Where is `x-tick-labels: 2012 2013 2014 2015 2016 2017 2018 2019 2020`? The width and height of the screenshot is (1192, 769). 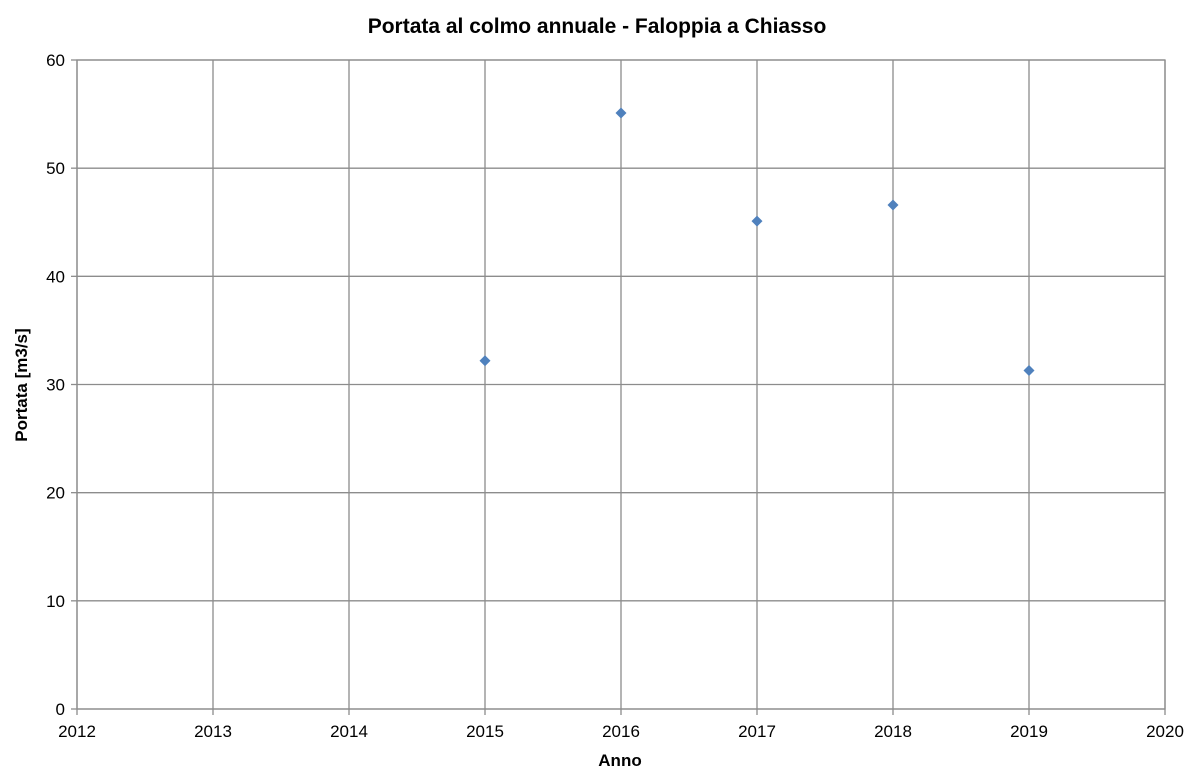 x-tick-labels: 2012 2013 2014 2015 2016 2017 2018 2019 2020 is located at coordinates (621, 731).